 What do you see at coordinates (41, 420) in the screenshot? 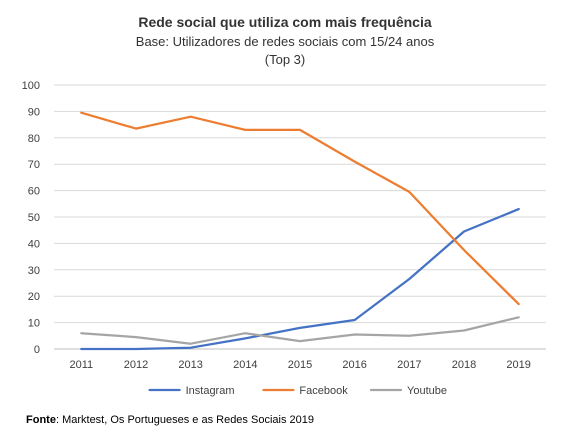
I see `source-label: Fonte` at bounding box center [41, 420].